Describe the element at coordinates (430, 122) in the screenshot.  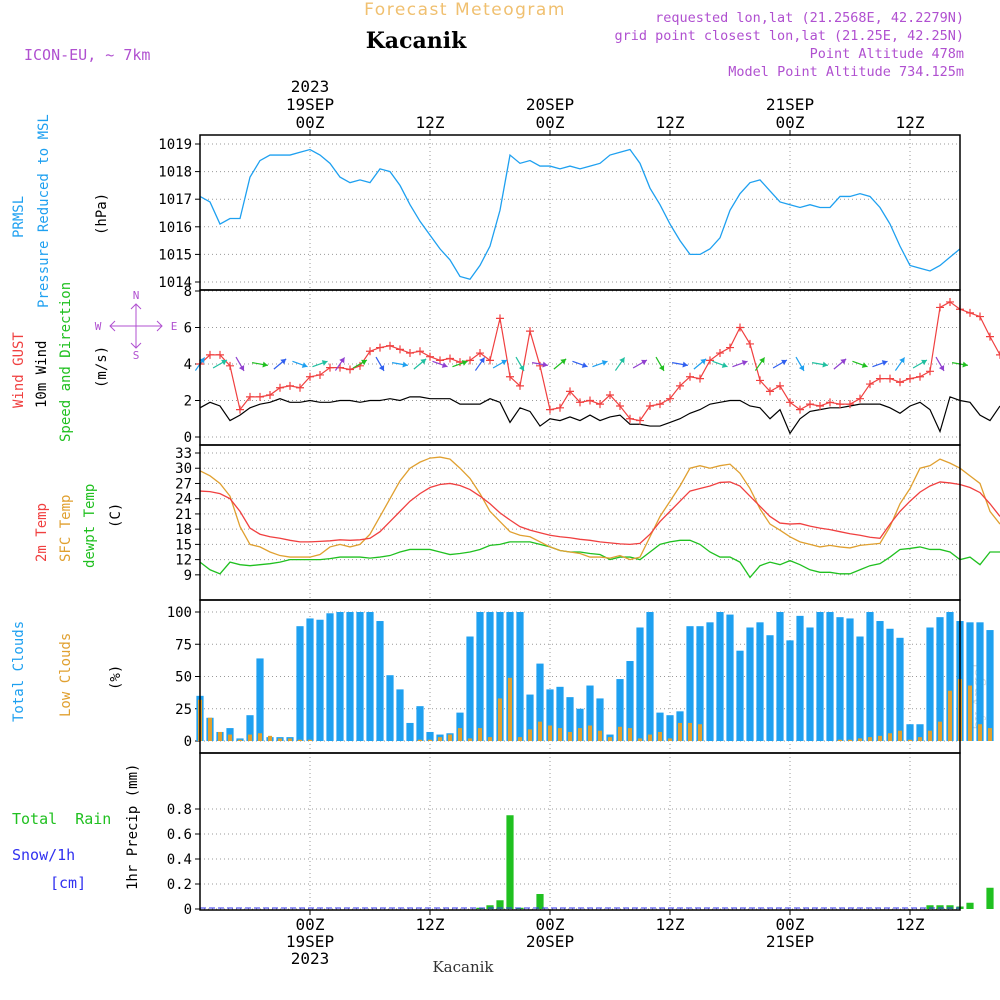
I see `top-time-label-1-0: 12Z` at that location.